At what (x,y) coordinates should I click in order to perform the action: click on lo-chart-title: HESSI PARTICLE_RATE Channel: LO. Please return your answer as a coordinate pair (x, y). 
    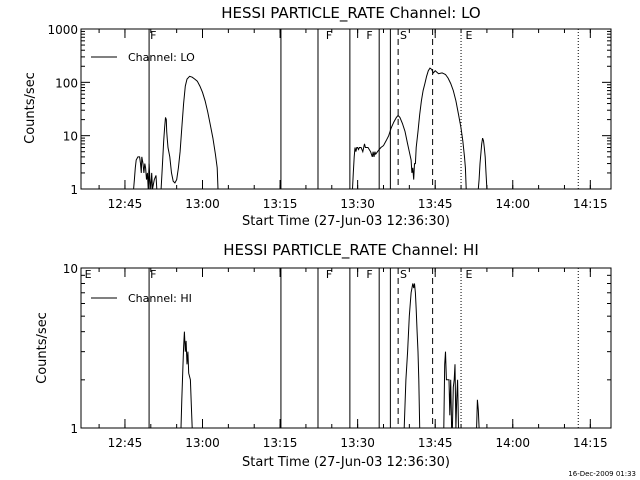
    Looking at the image, I should click on (350, 13).